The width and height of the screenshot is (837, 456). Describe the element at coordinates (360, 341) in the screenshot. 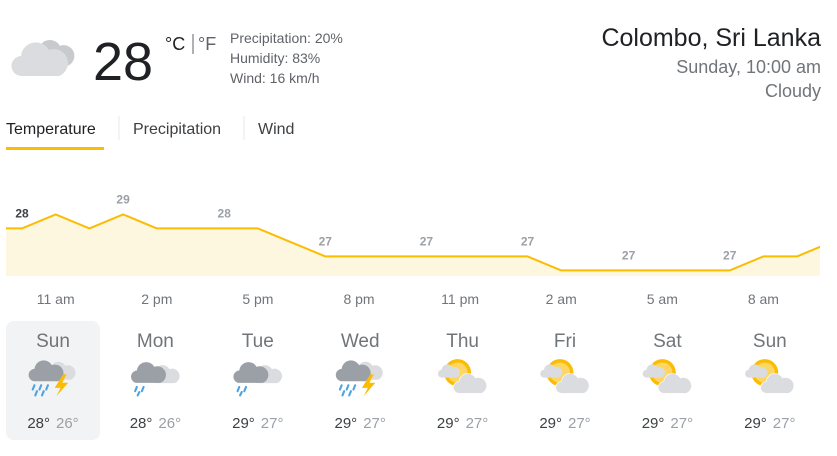

I see `day-name: Wed` at that location.